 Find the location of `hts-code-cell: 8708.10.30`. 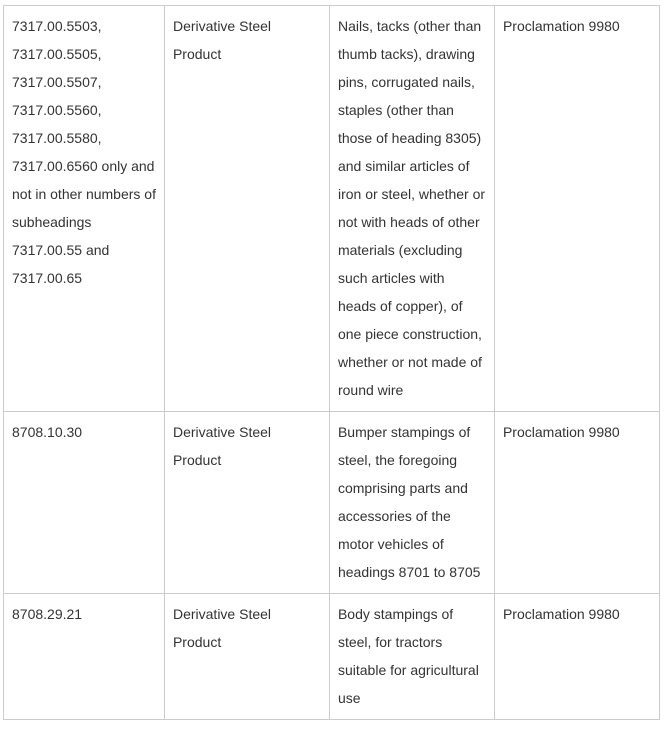

hts-code-cell: 8708.10.30 is located at coordinates (84, 502).